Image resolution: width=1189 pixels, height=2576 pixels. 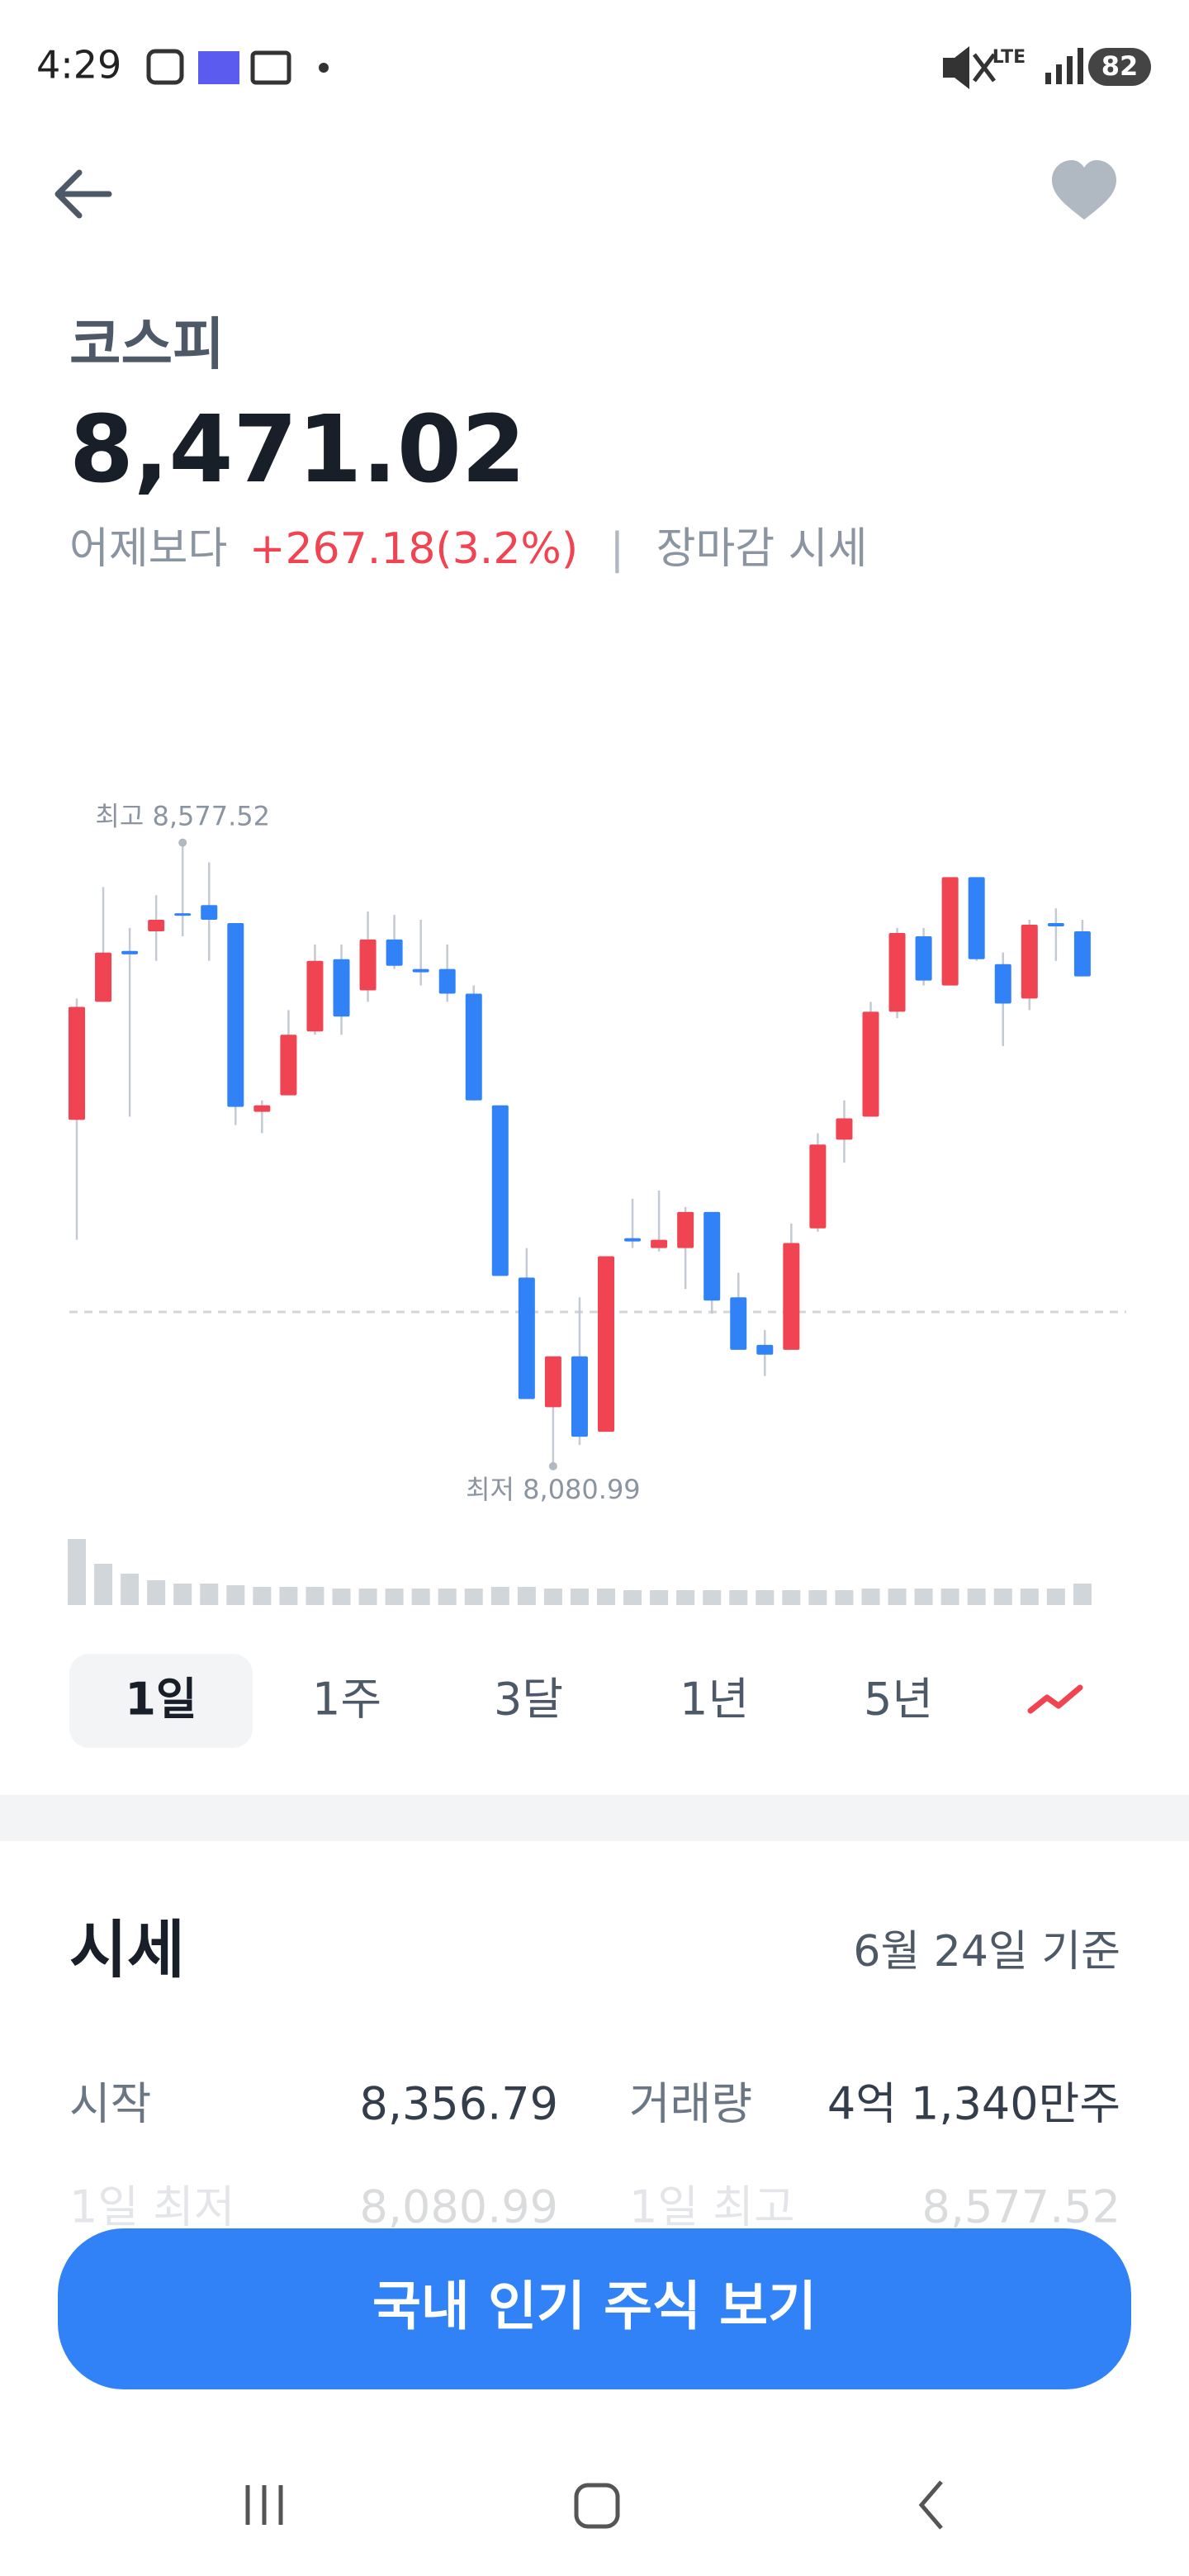 What do you see at coordinates (930, 2505) in the screenshot?
I see `nav-back` at bounding box center [930, 2505].